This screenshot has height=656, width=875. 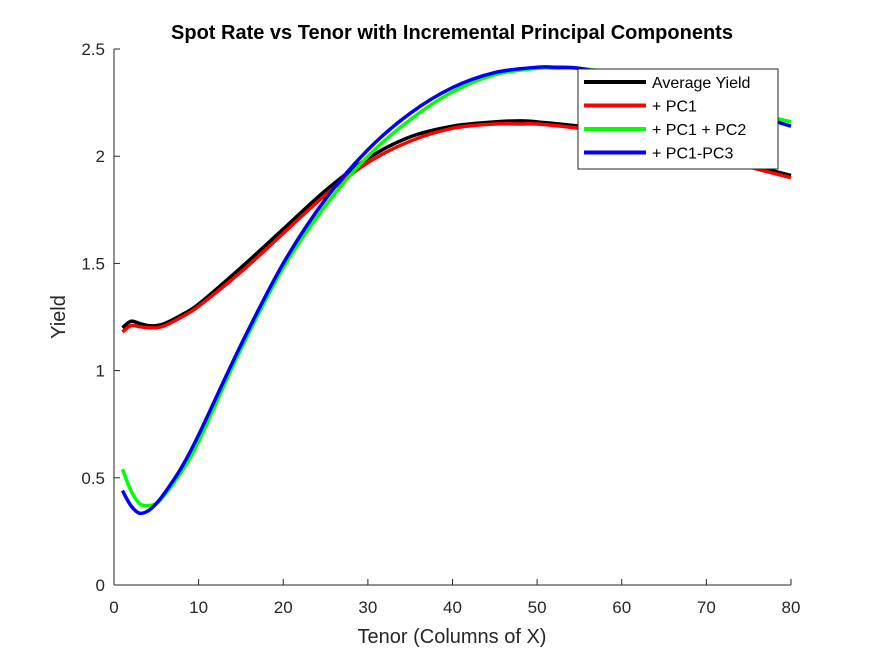 What do you see at coordinates (706, 607) in the screenshot?
I see `x-tick-label: 70` at bounding box center [706, 607].